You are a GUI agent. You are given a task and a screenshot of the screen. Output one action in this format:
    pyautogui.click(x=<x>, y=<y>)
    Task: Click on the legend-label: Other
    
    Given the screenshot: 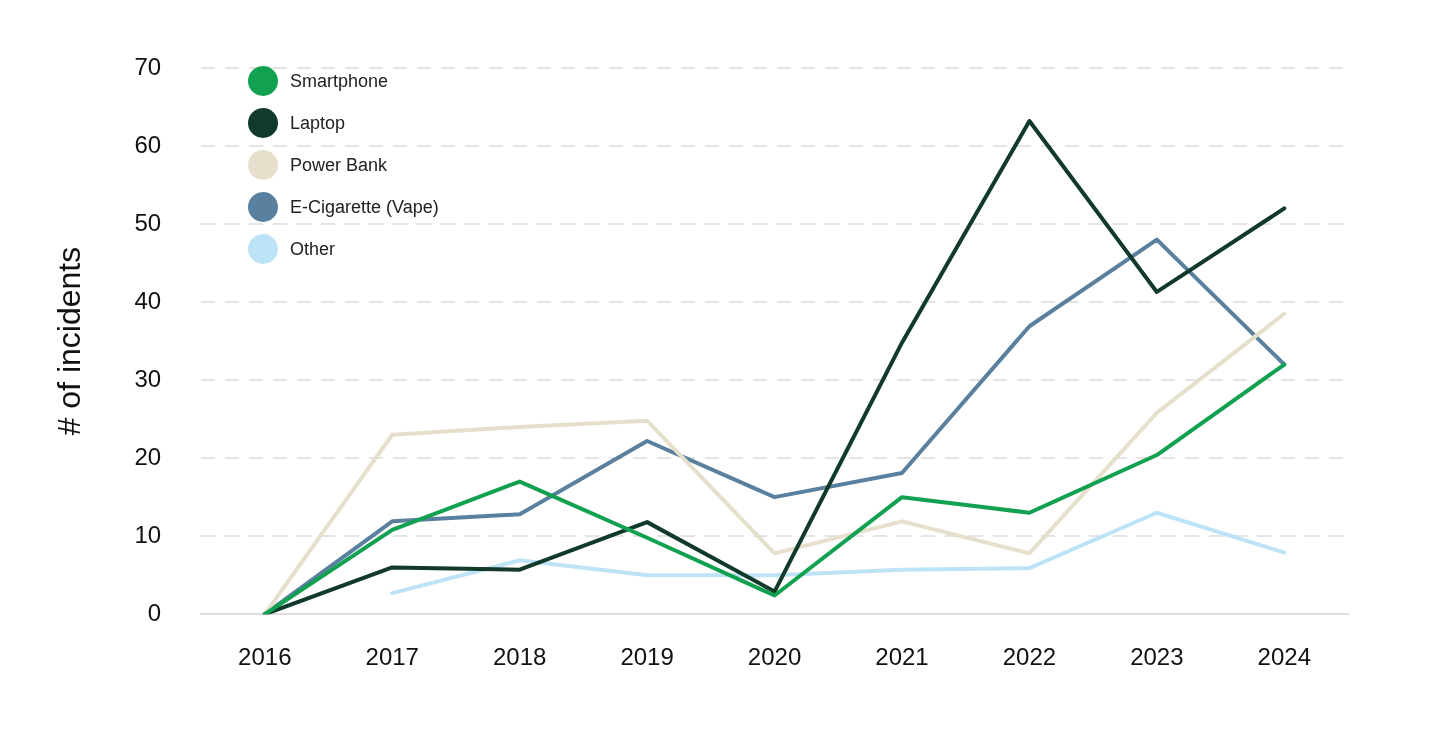 What is the action you would take?
    pyautogui.click(x=313, y=249)
    